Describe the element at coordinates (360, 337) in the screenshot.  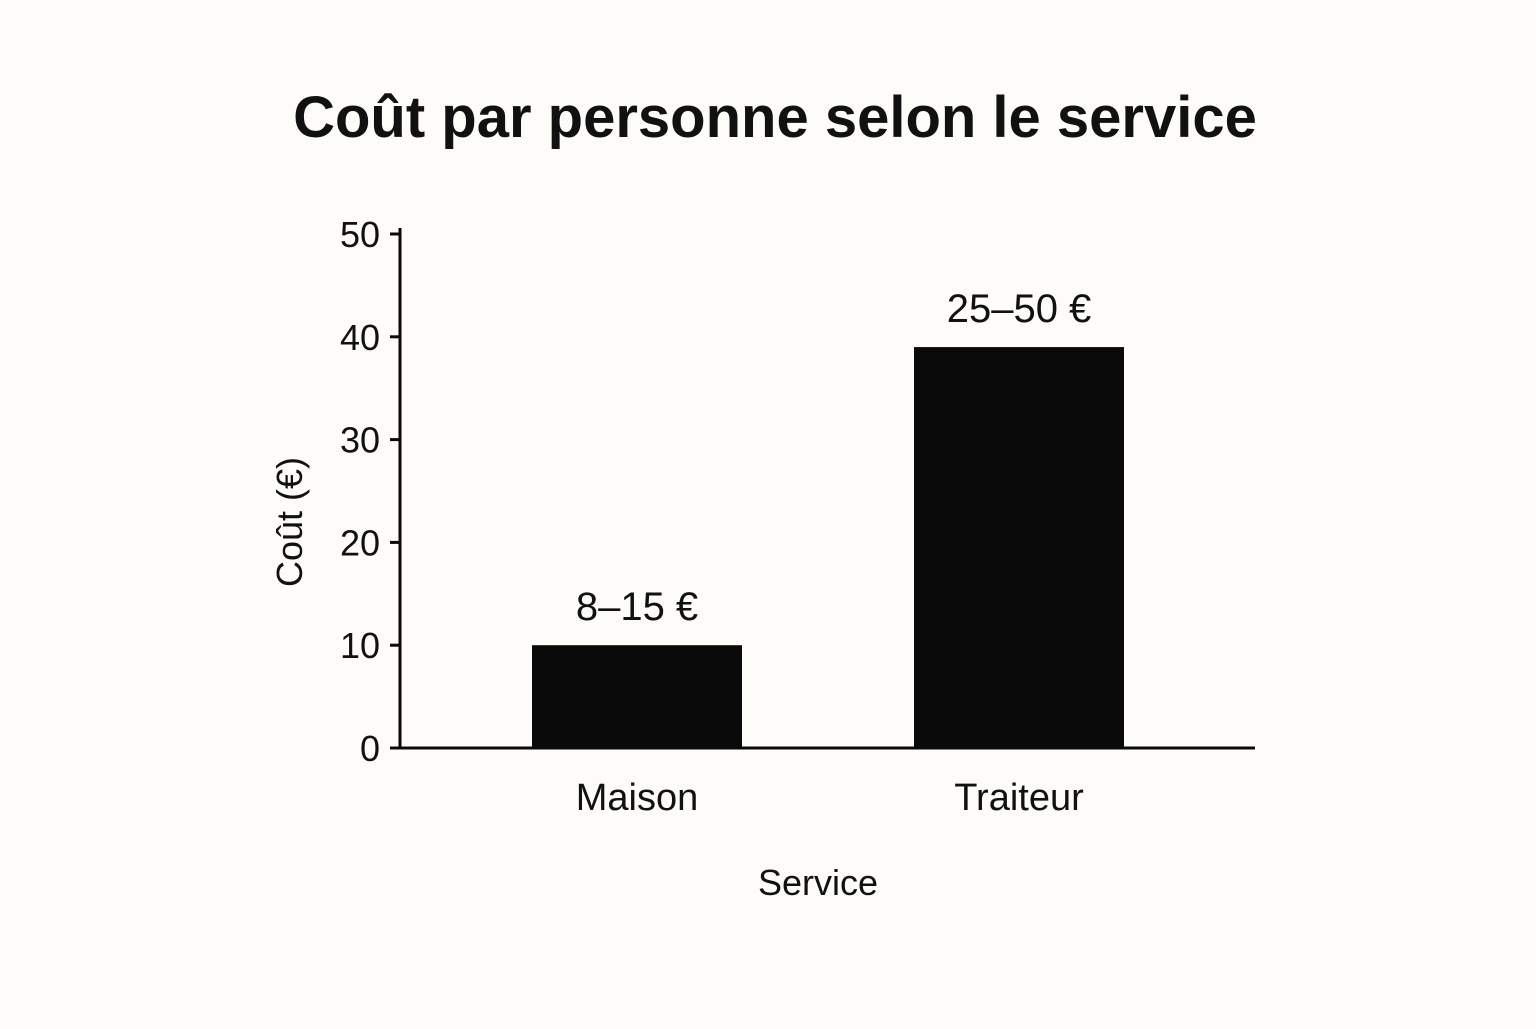
I see `y-tick-label: 40` at that location.